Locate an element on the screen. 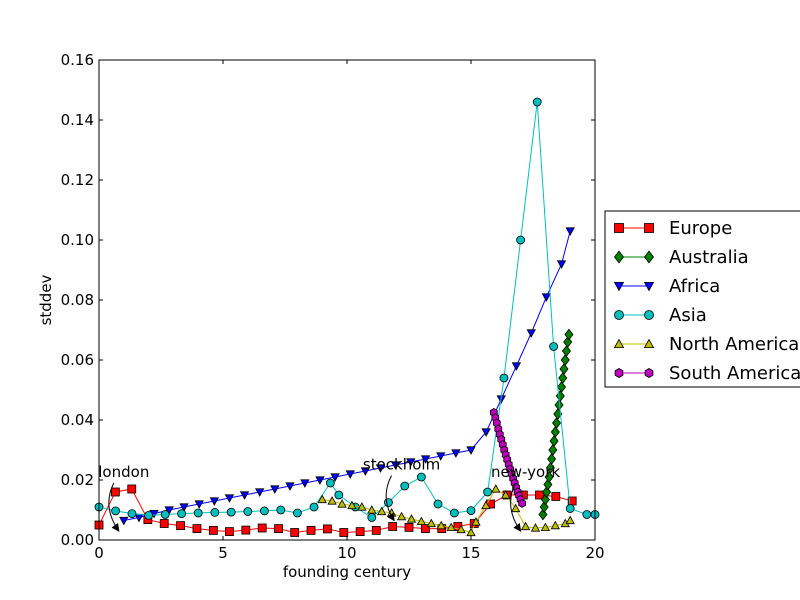 Image resolution: width=800 pixels, height=600 pixels. legend-entry: South America is located at coordinates (707, 373).